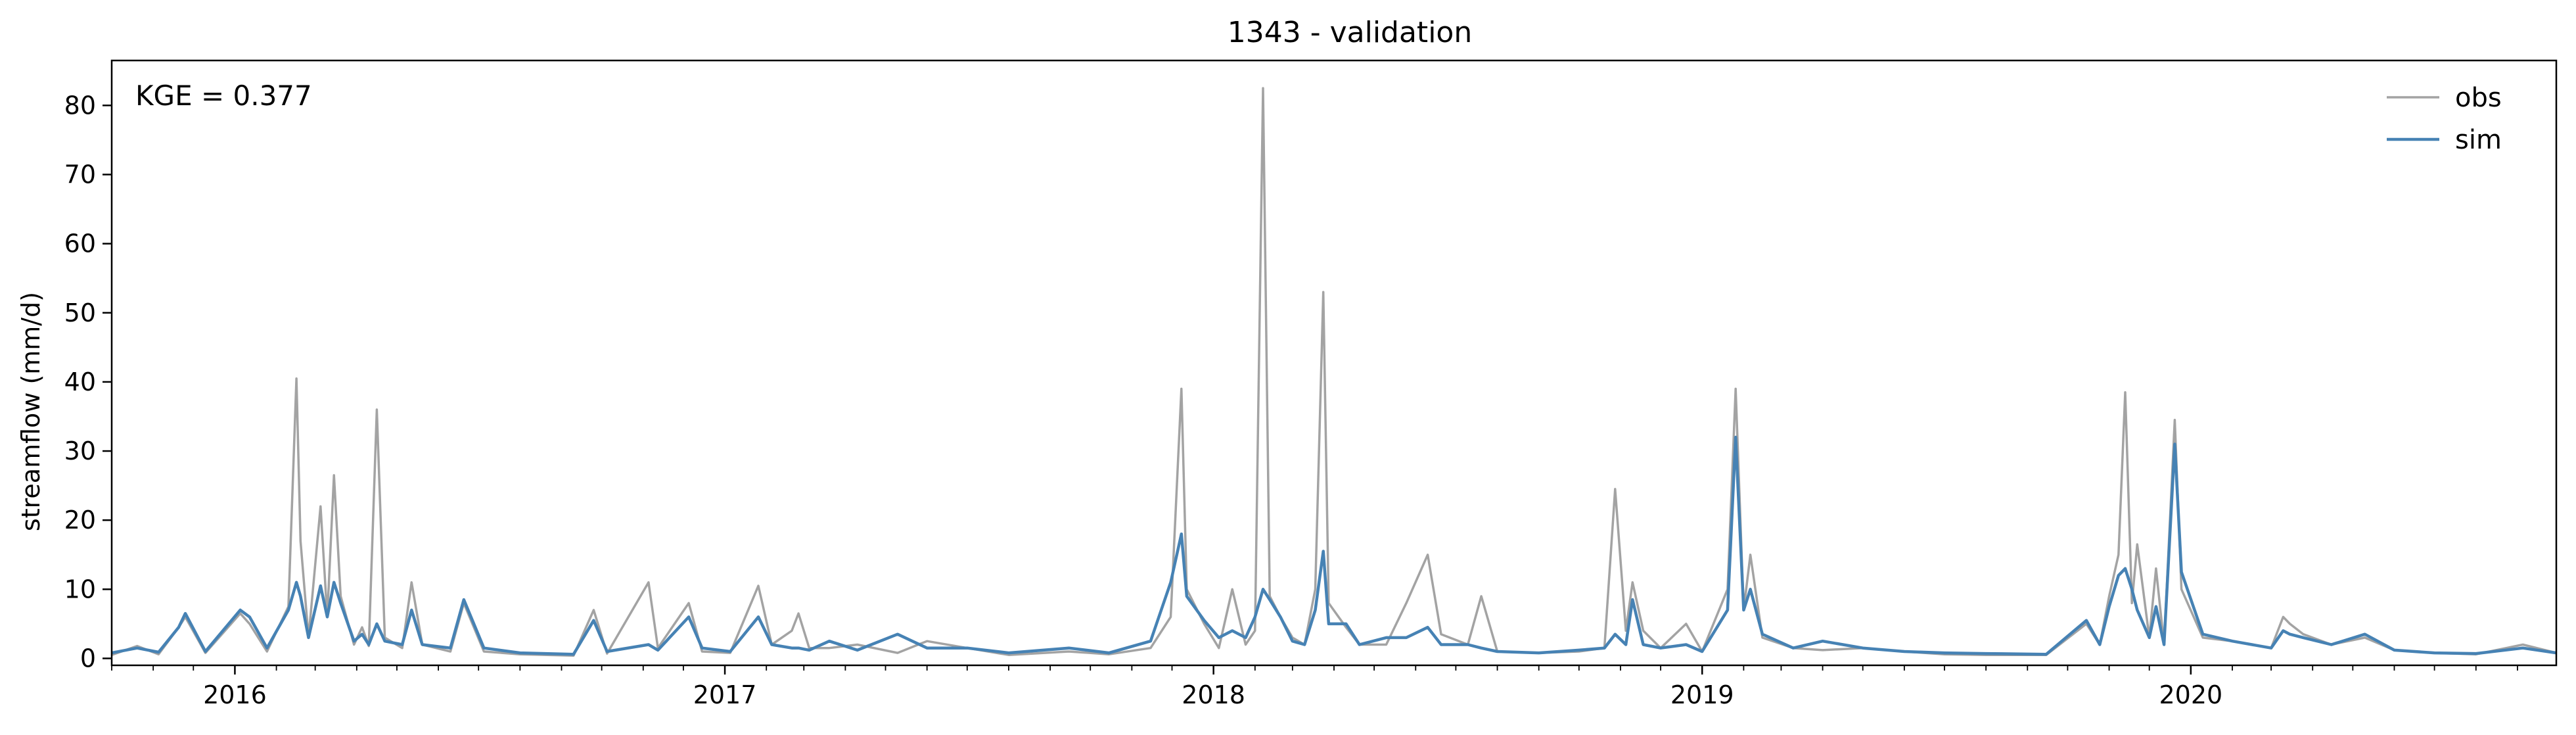 This screenshot has height=735, width=2576. I want to click on chart-title: 1343 - validation, so click(1350, 32).